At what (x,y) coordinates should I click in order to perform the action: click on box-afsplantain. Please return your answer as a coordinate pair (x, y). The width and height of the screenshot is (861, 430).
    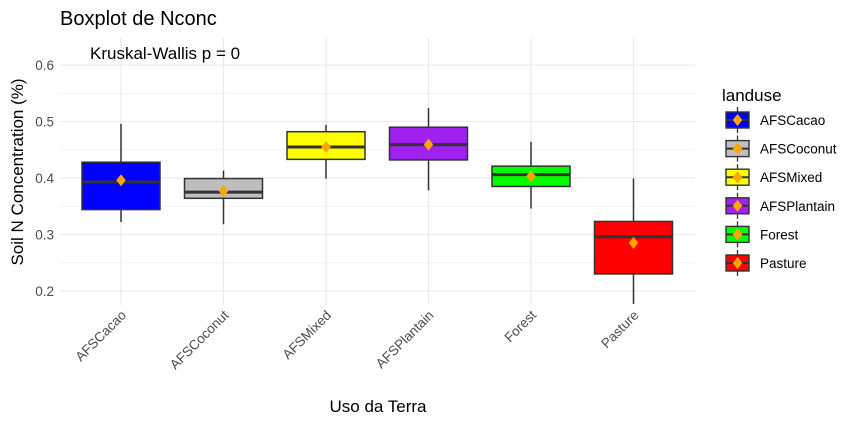
    Looking at the image, I should click on (428, 149).